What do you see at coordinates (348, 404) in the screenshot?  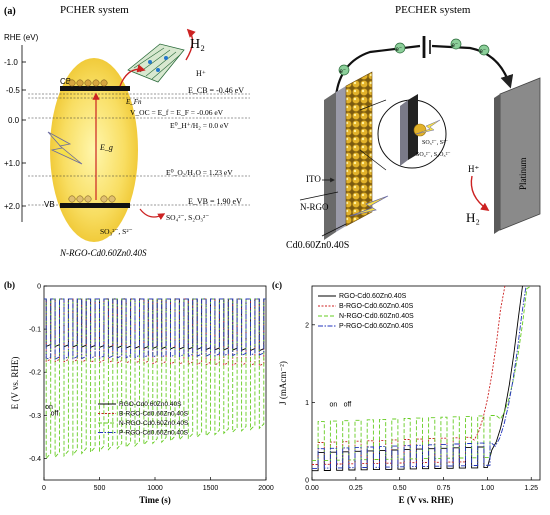 I see `chart-c-annotation-off: off` at bounding box center [348, 404].